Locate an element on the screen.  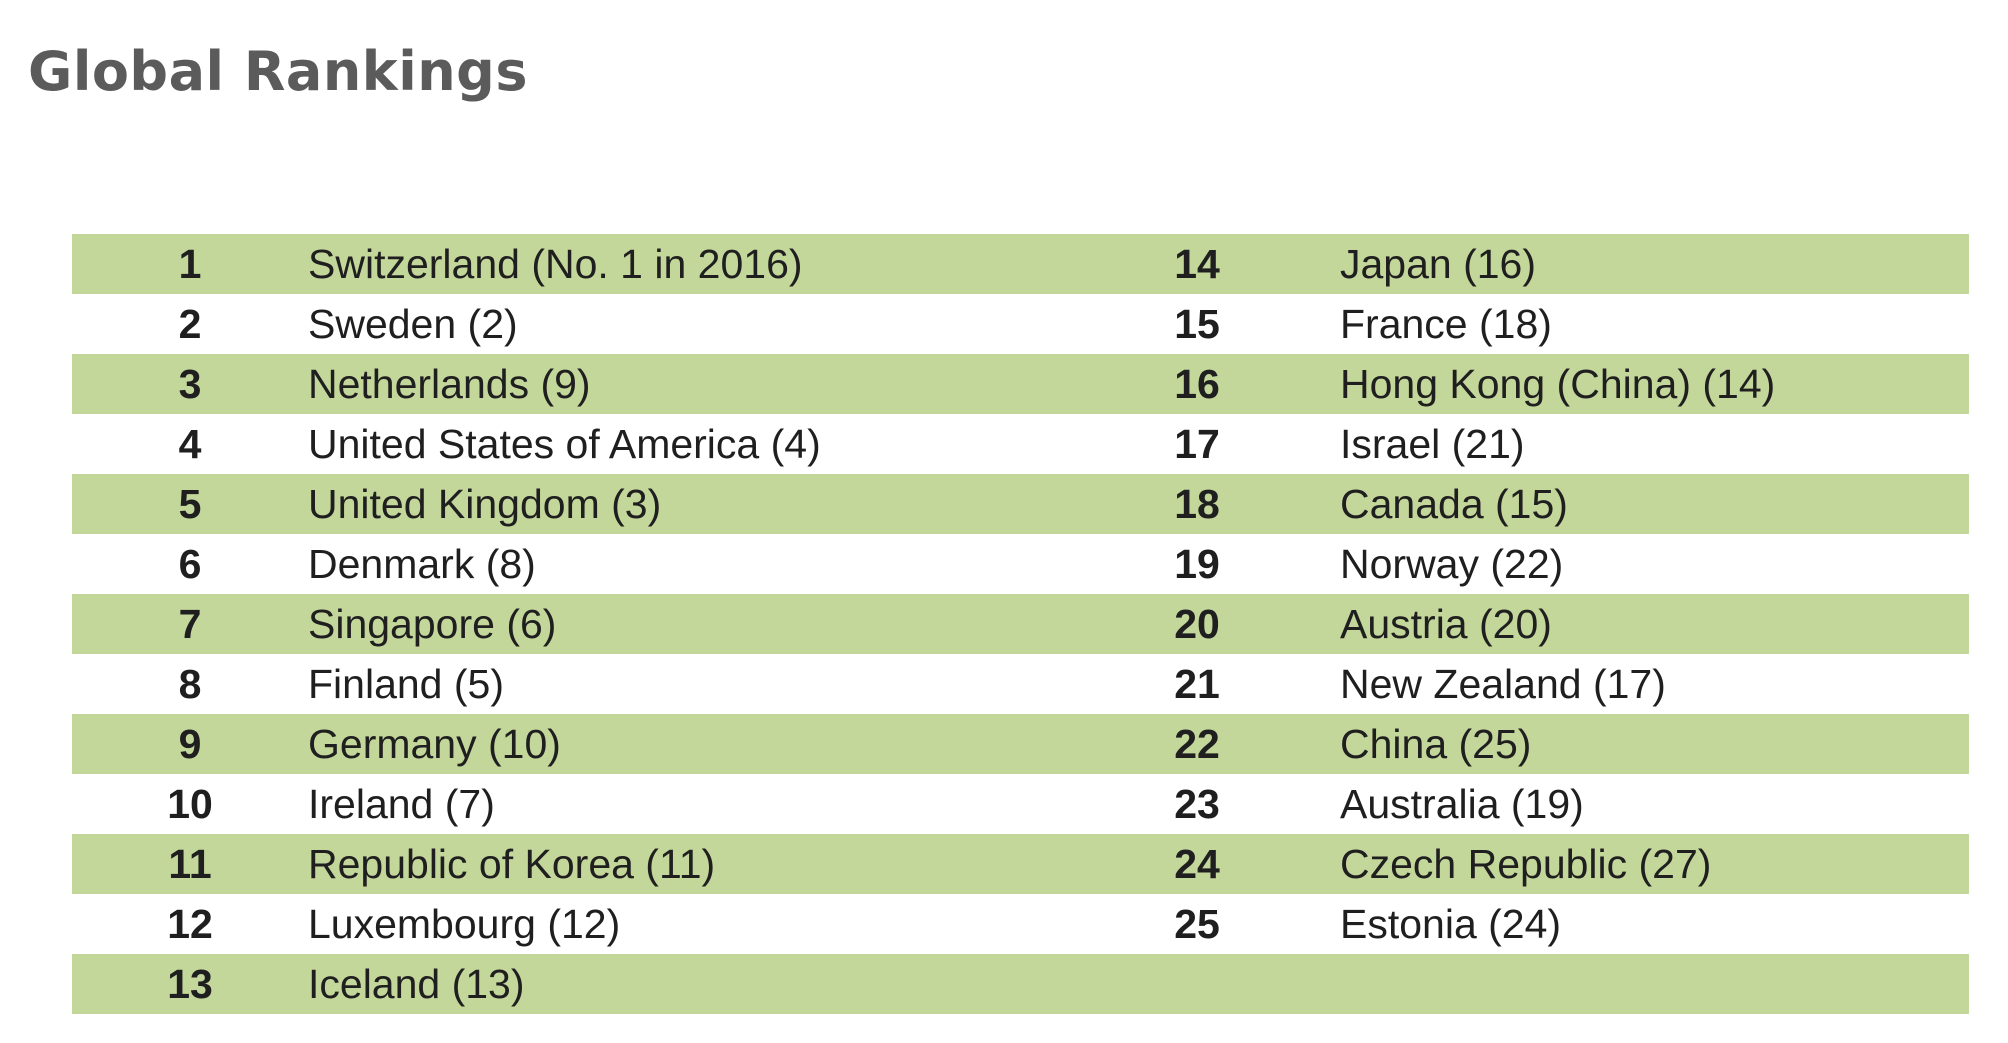
rank-cell: 3 is located at coordinates (190, 384).